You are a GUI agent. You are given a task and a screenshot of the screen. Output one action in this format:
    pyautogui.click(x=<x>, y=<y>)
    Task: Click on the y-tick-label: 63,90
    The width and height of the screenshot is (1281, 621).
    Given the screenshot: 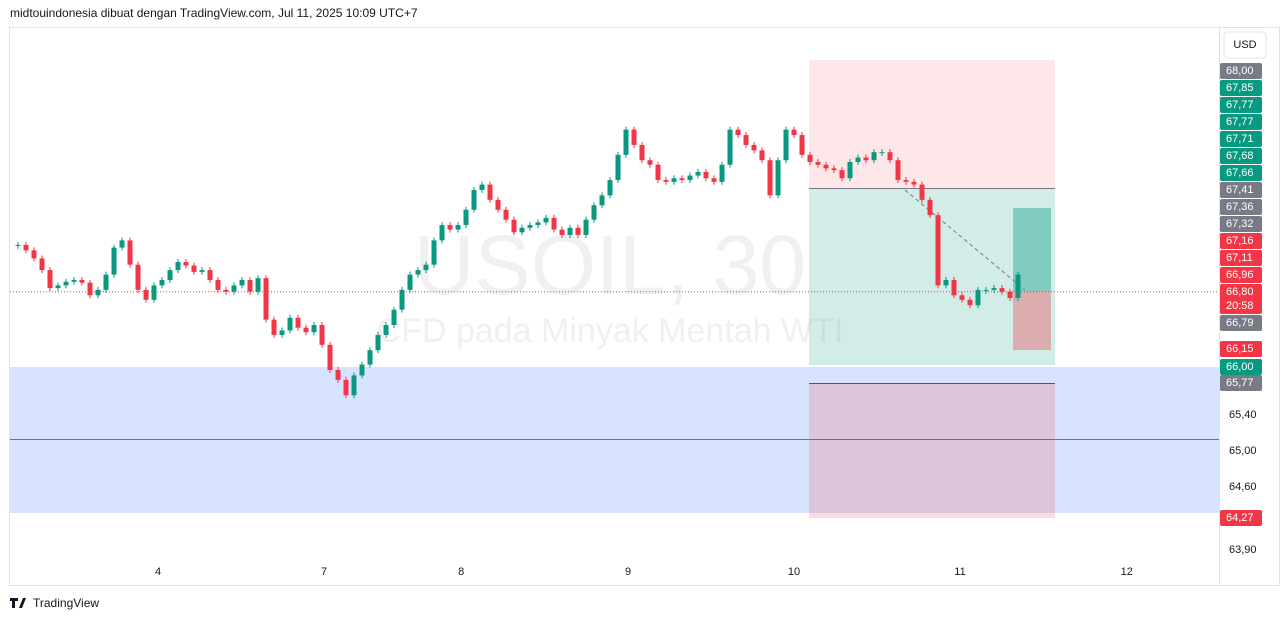 What is the action you would take?
    pyautogui.click(x=1243, y=550)
    